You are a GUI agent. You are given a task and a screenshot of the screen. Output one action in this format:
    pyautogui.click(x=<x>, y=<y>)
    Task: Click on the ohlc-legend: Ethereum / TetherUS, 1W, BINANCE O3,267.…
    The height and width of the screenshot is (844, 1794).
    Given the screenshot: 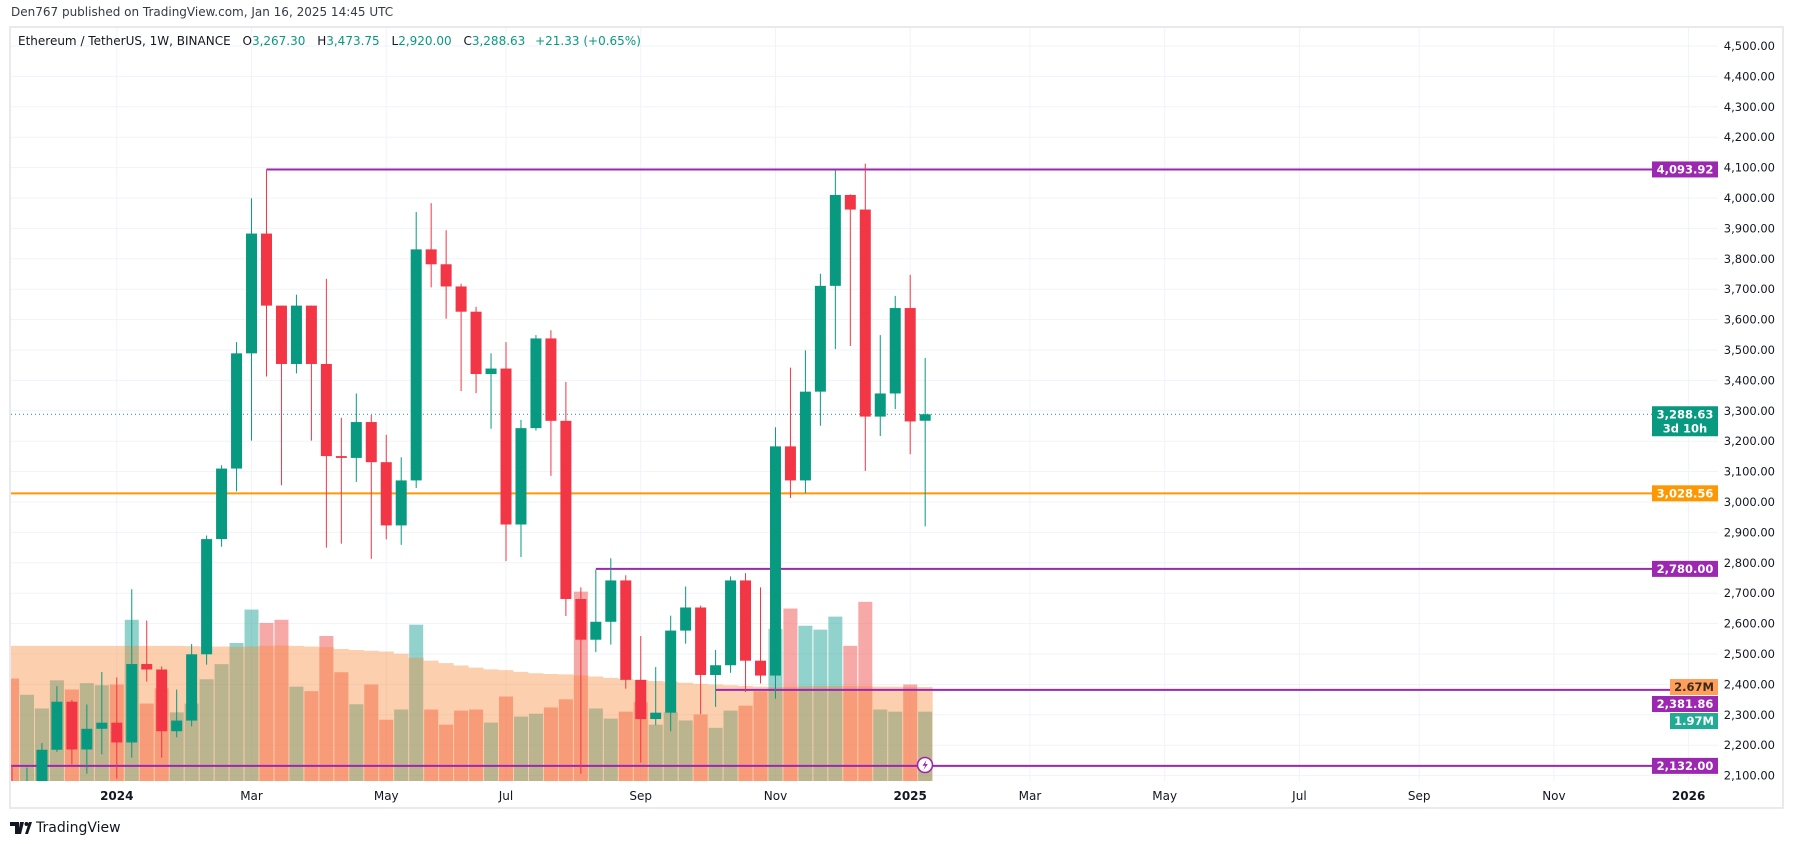 What is the action you would take?
    pyautogui.click(x=329, y=41)
    